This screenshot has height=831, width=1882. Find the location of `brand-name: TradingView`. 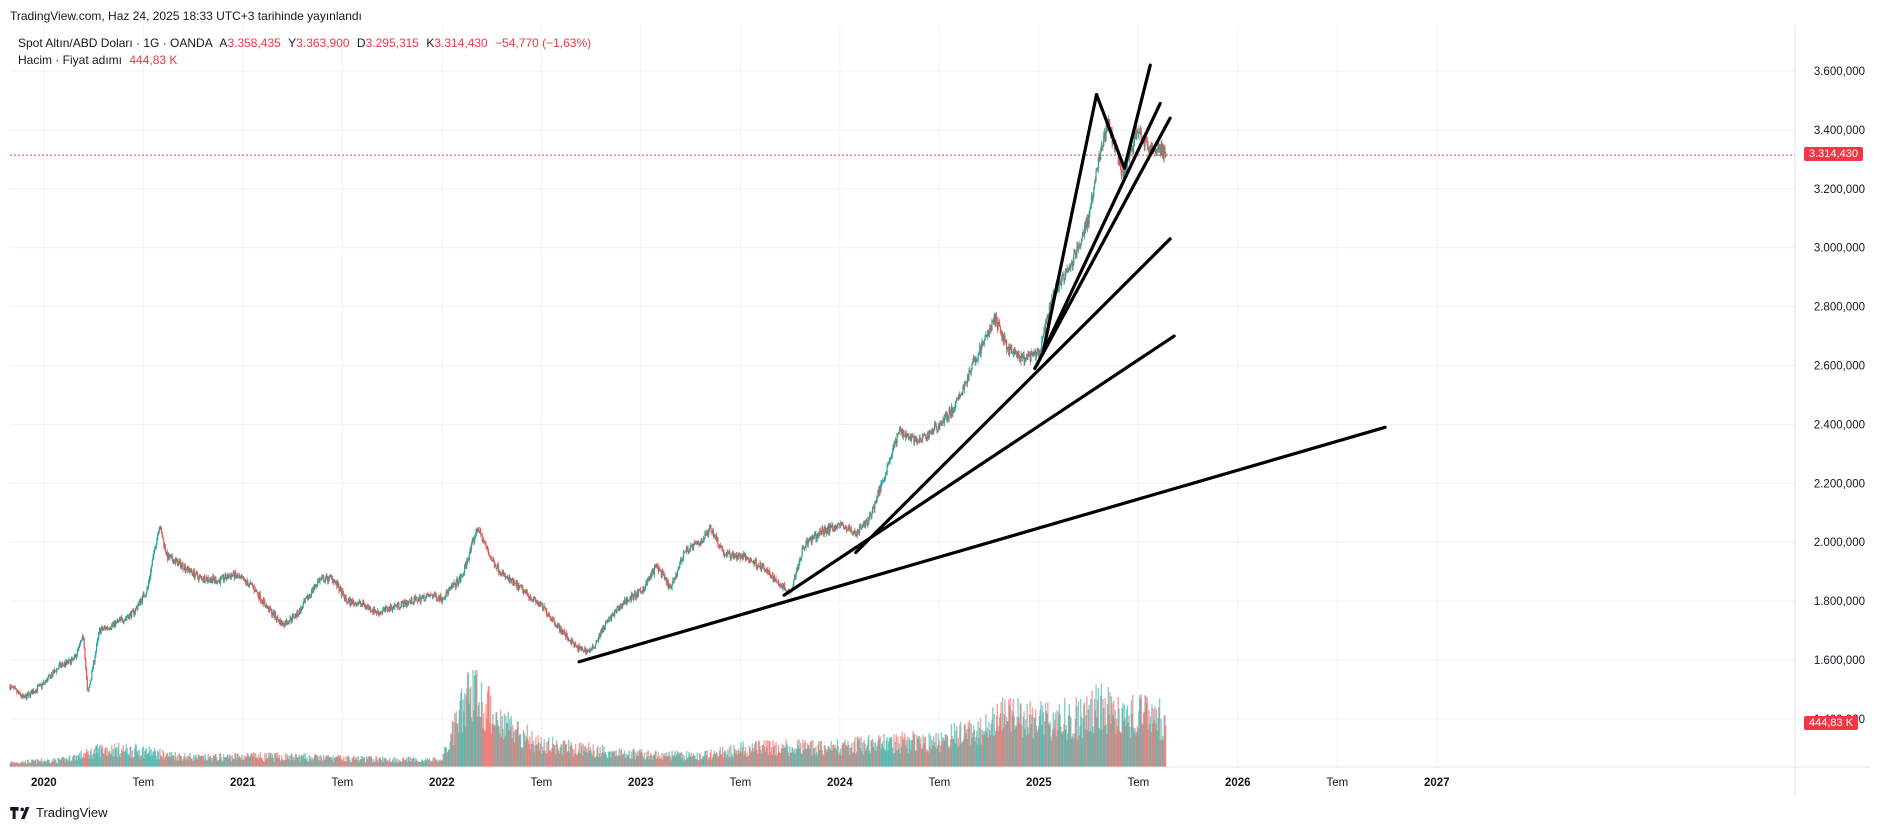

brand-name: TradingView is located at coordinates (72, 812).